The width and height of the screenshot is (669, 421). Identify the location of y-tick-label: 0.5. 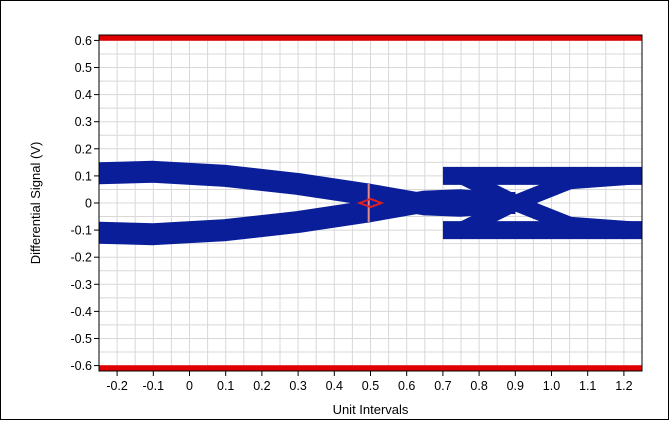
(83, 68).